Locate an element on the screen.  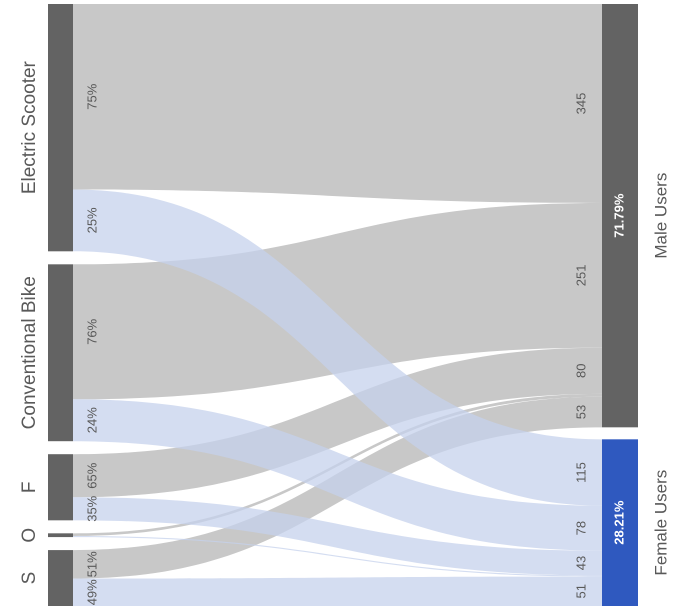
target-label-male: Male Users is located at coordinates (660, 216).